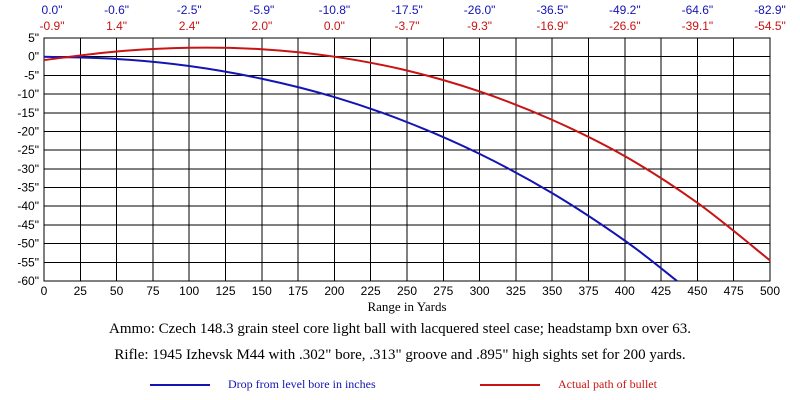  I want to click on top-drop-label: -82.9", so click(770, 10).